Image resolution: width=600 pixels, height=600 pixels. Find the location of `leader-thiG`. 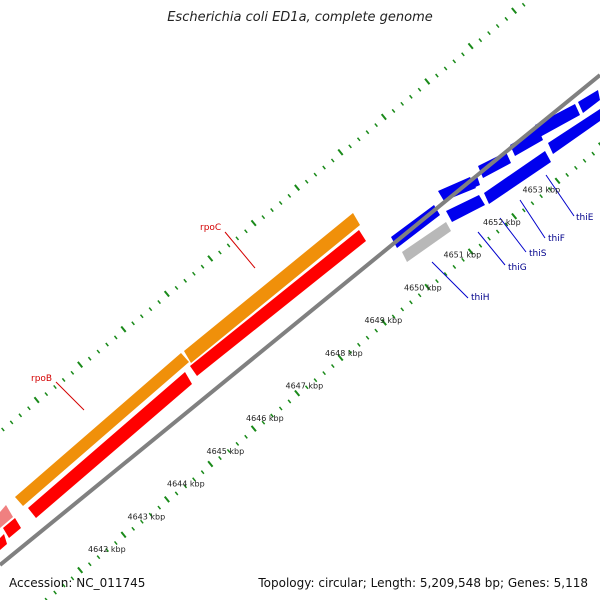

leader-thiG is located at coordinates (491, 248).